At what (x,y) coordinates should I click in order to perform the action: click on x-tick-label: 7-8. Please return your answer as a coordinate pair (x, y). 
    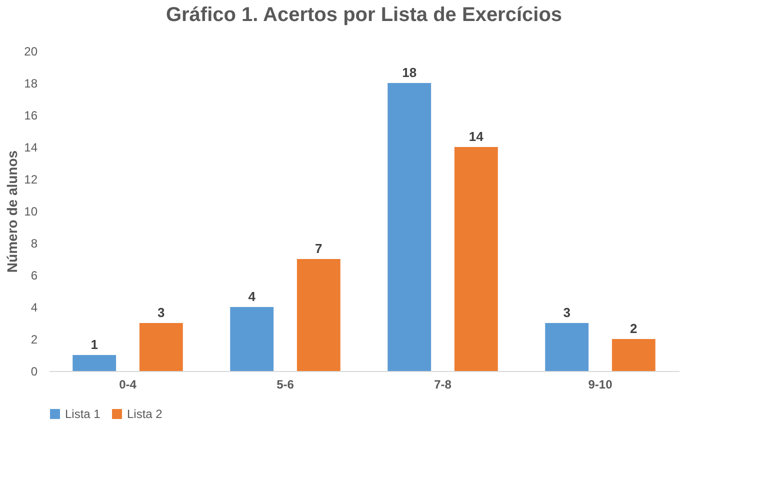
    Looking at the image, I should click on (443, 385).